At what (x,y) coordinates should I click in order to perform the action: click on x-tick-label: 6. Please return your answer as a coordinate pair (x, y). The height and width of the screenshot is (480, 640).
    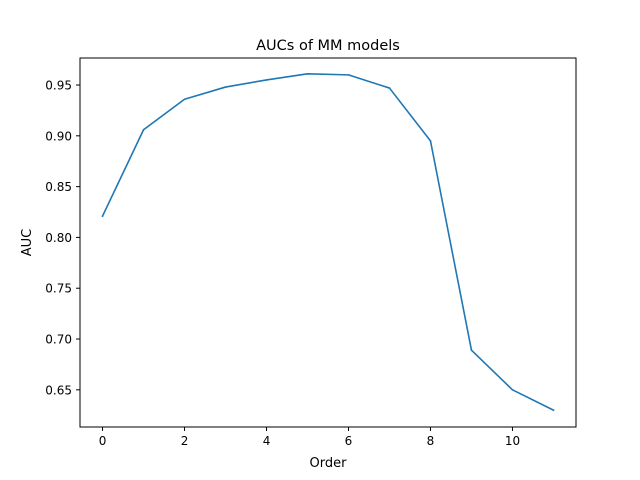
    Looking at the image, I should click on (349, 441).